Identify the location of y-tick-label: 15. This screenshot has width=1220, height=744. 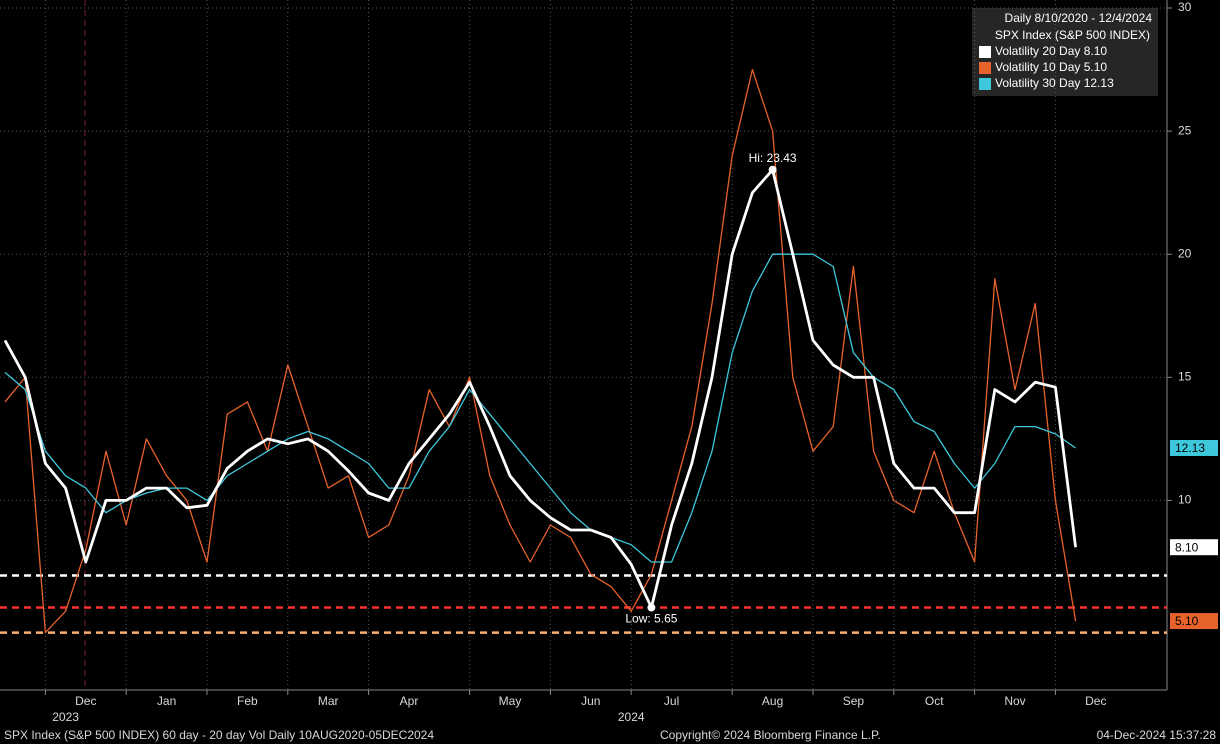
(1185, 376).